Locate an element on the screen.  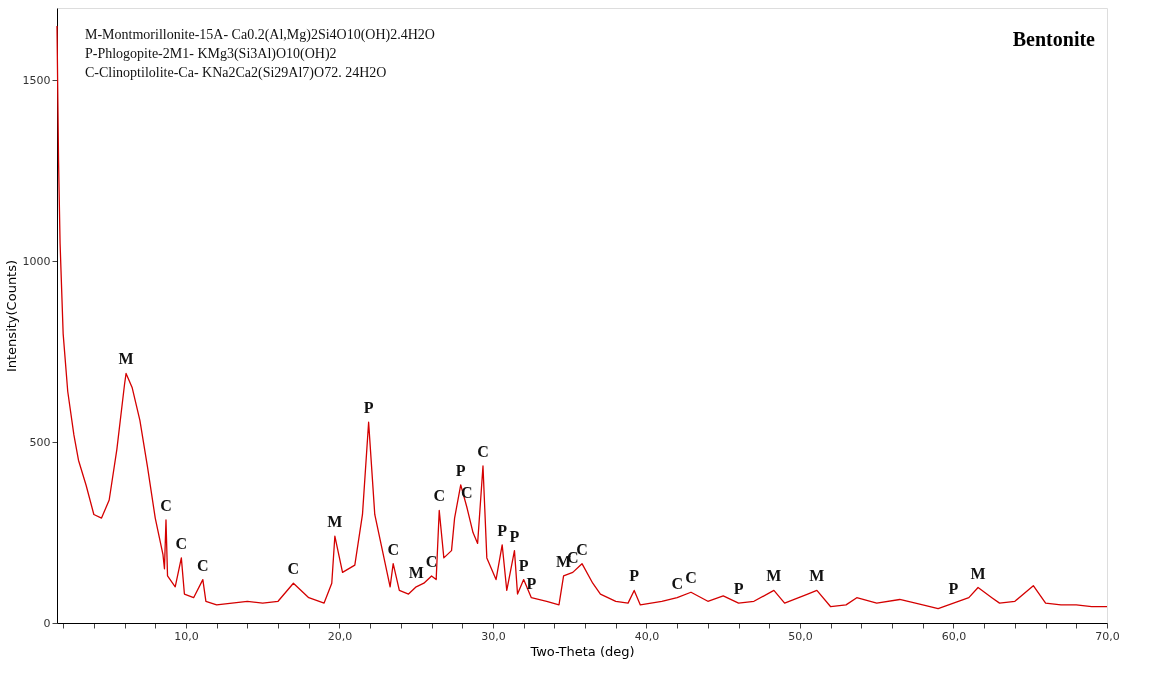
y-tick-label: 0 is located at coordinates (47, 623).